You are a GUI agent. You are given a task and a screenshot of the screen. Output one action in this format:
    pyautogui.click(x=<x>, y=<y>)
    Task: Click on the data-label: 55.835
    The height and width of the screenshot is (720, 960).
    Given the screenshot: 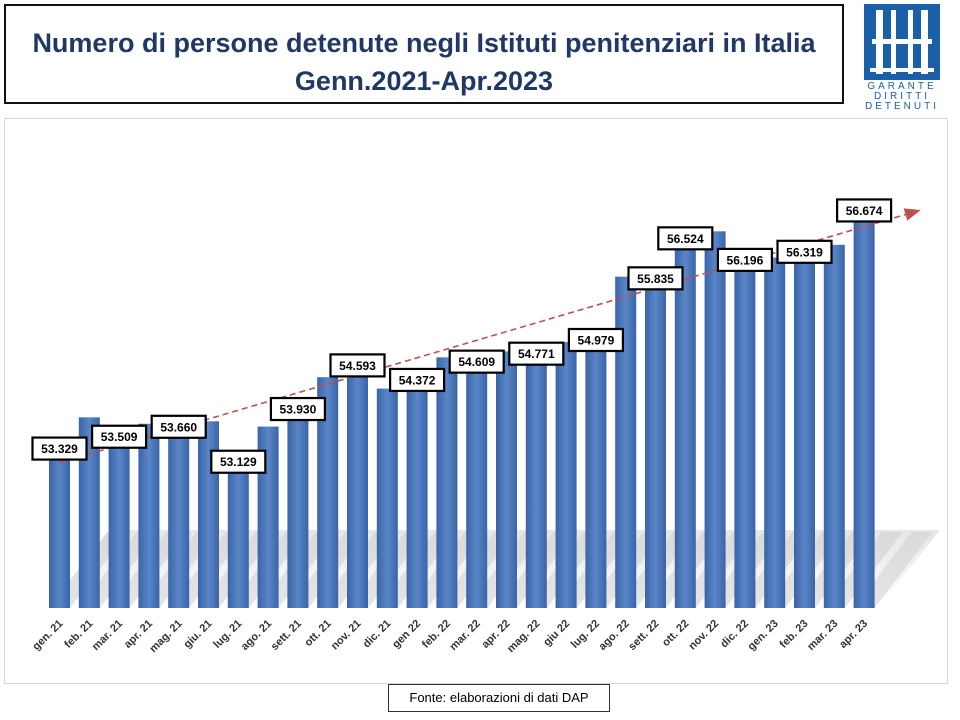 What is the action you would take?
    pyautogui.click(x=655, y=278)
    